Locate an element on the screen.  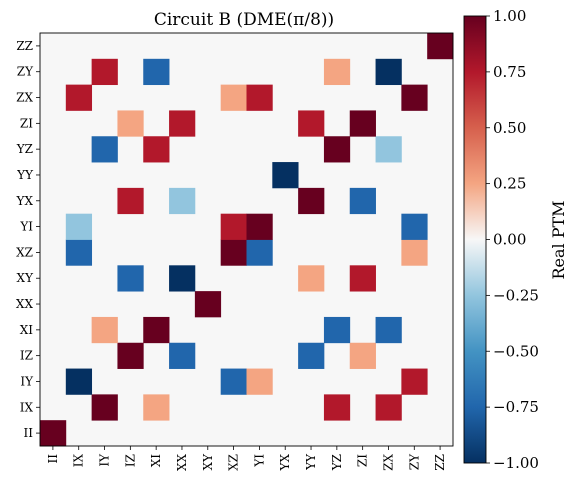
colorbar-gradient is located at coordinates (475, 239).